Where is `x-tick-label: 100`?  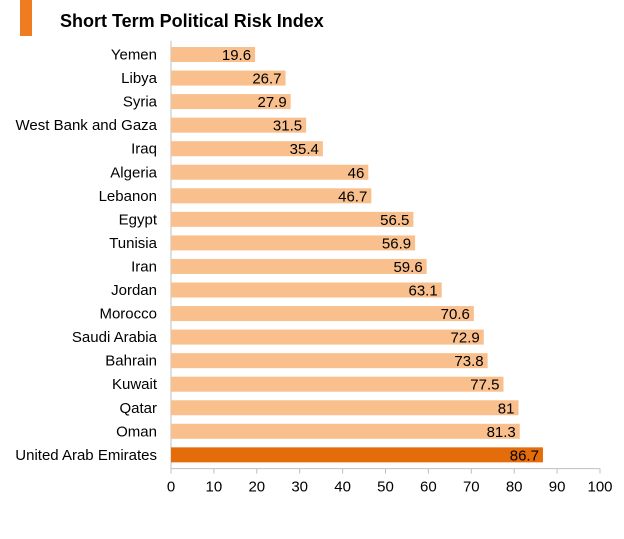
x-tick-label: 100 is located at coordinates (599, 487).